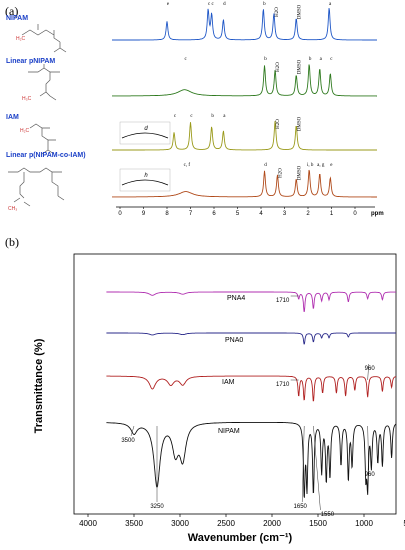 The image size is (405, 550). Describe the element at coordinates (12, 11) in the screenshot. I see `panel-a-label: (a)` at that location.